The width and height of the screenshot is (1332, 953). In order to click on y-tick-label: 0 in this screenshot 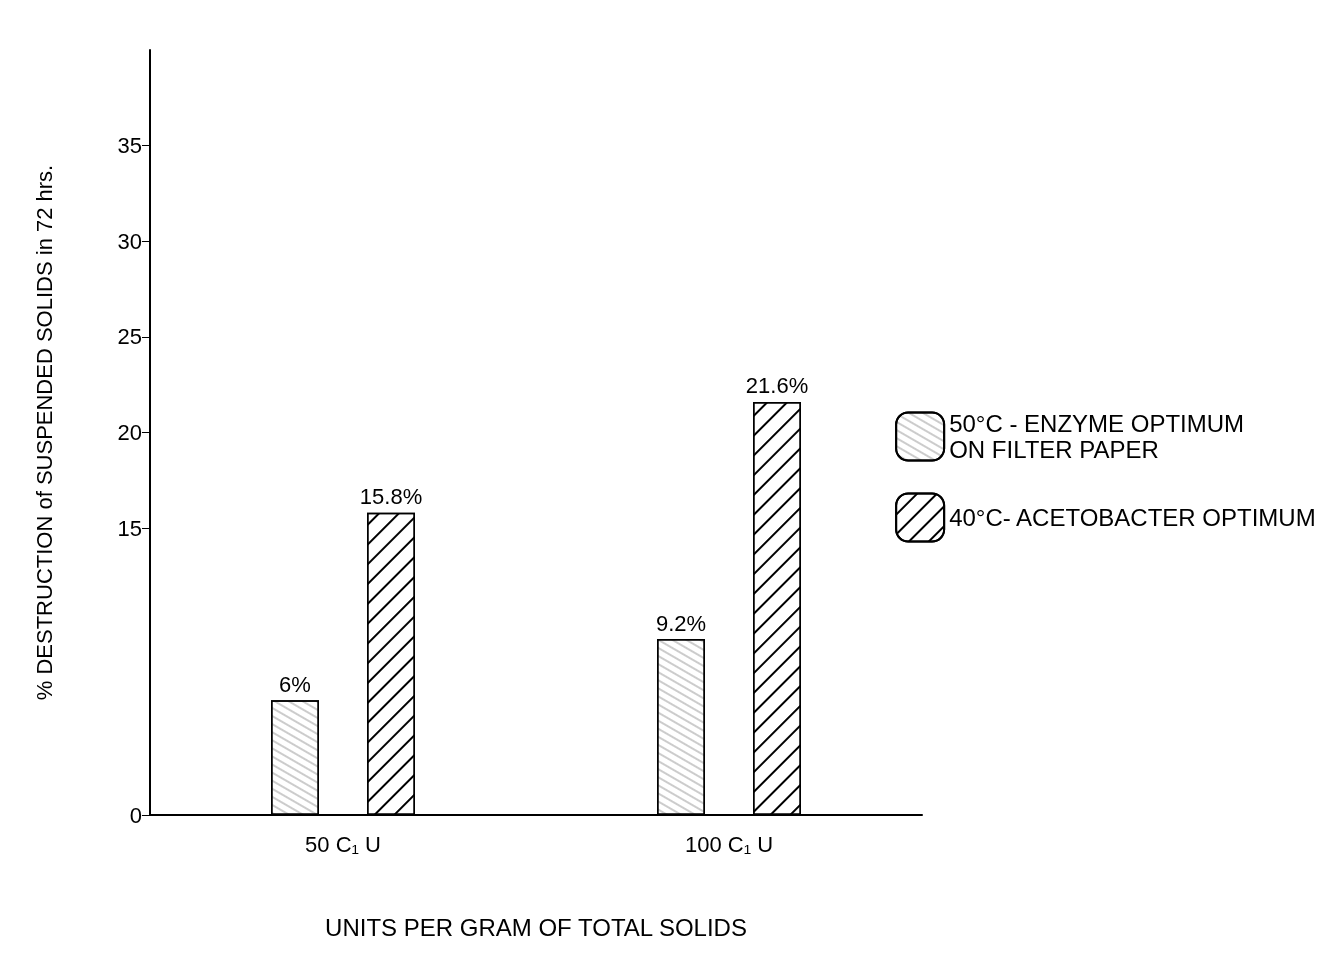, I will do `click(135, 815)`.